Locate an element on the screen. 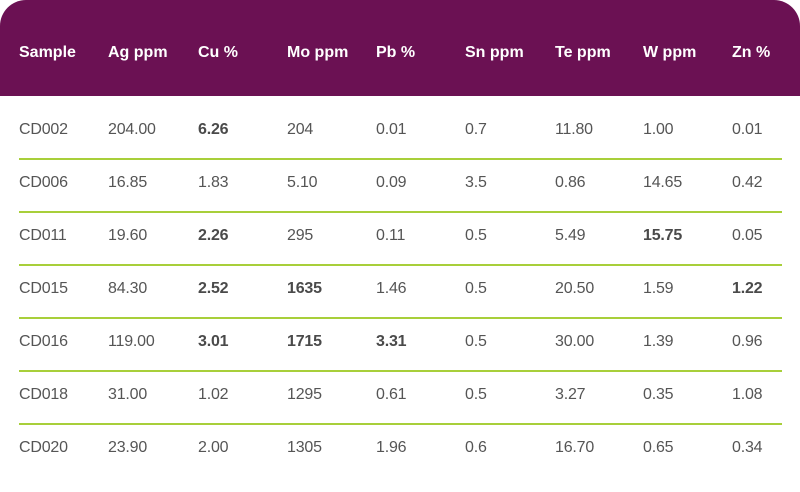 This screenshot has width=800, height=492. table-cell: 3.31 is located at coordinates (391, 341).